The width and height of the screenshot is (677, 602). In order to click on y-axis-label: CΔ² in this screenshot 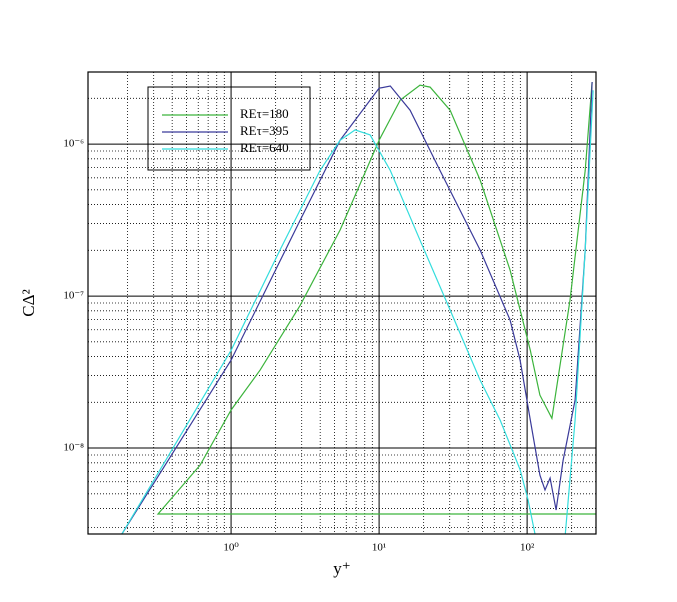, I will do `click(28, 302)`.